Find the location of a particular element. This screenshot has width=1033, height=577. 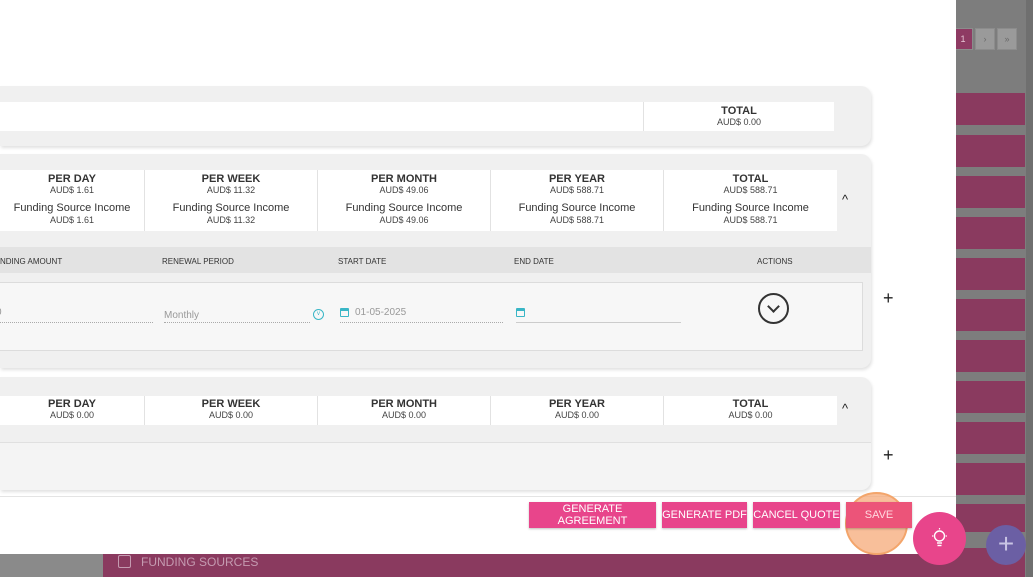

stat-per-year: PER YEAR AUD$ 0.00 is located at coordinates (577, 410).